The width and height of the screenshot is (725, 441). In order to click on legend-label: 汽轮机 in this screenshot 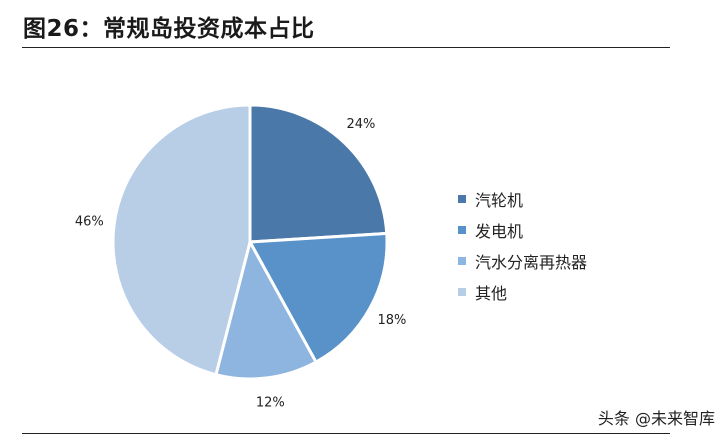, I will do `click(499, 200)`.